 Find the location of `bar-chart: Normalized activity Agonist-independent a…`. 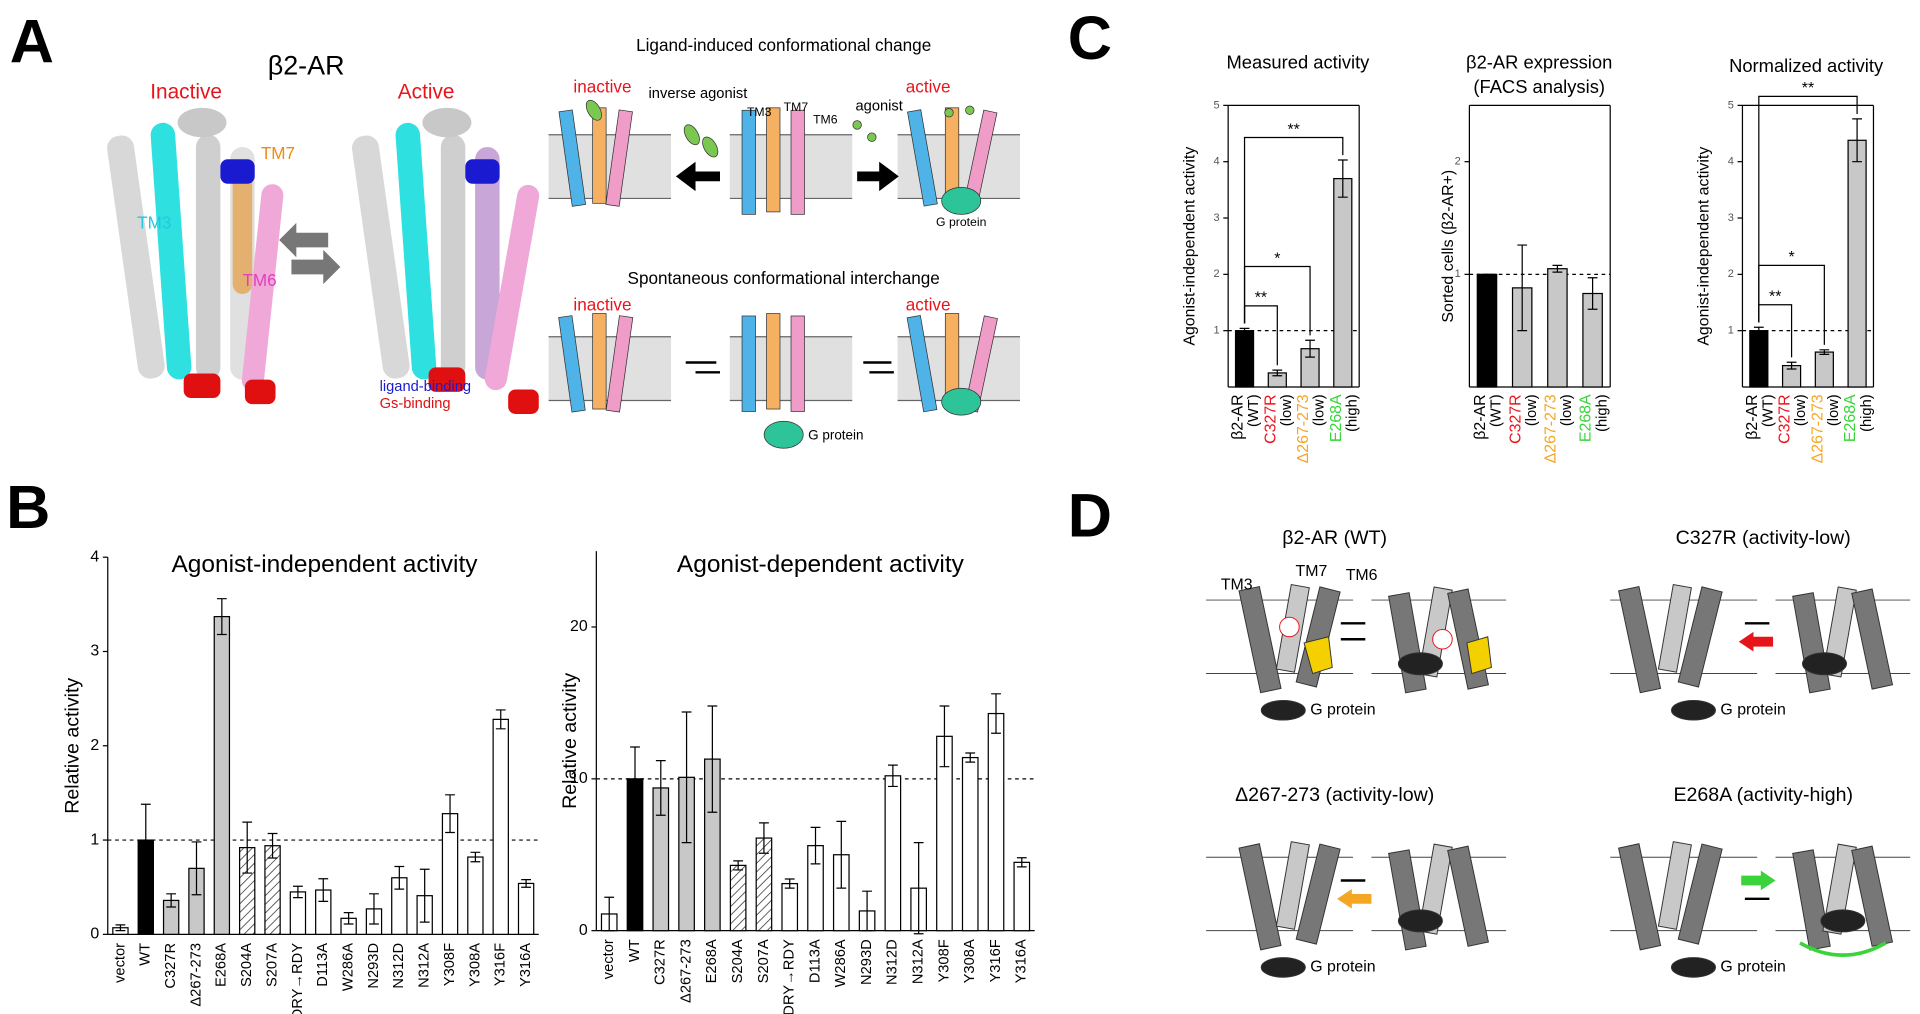

bar-chart: Normalized activity Agonist-independent a… is located at coordinates (1790, 259).